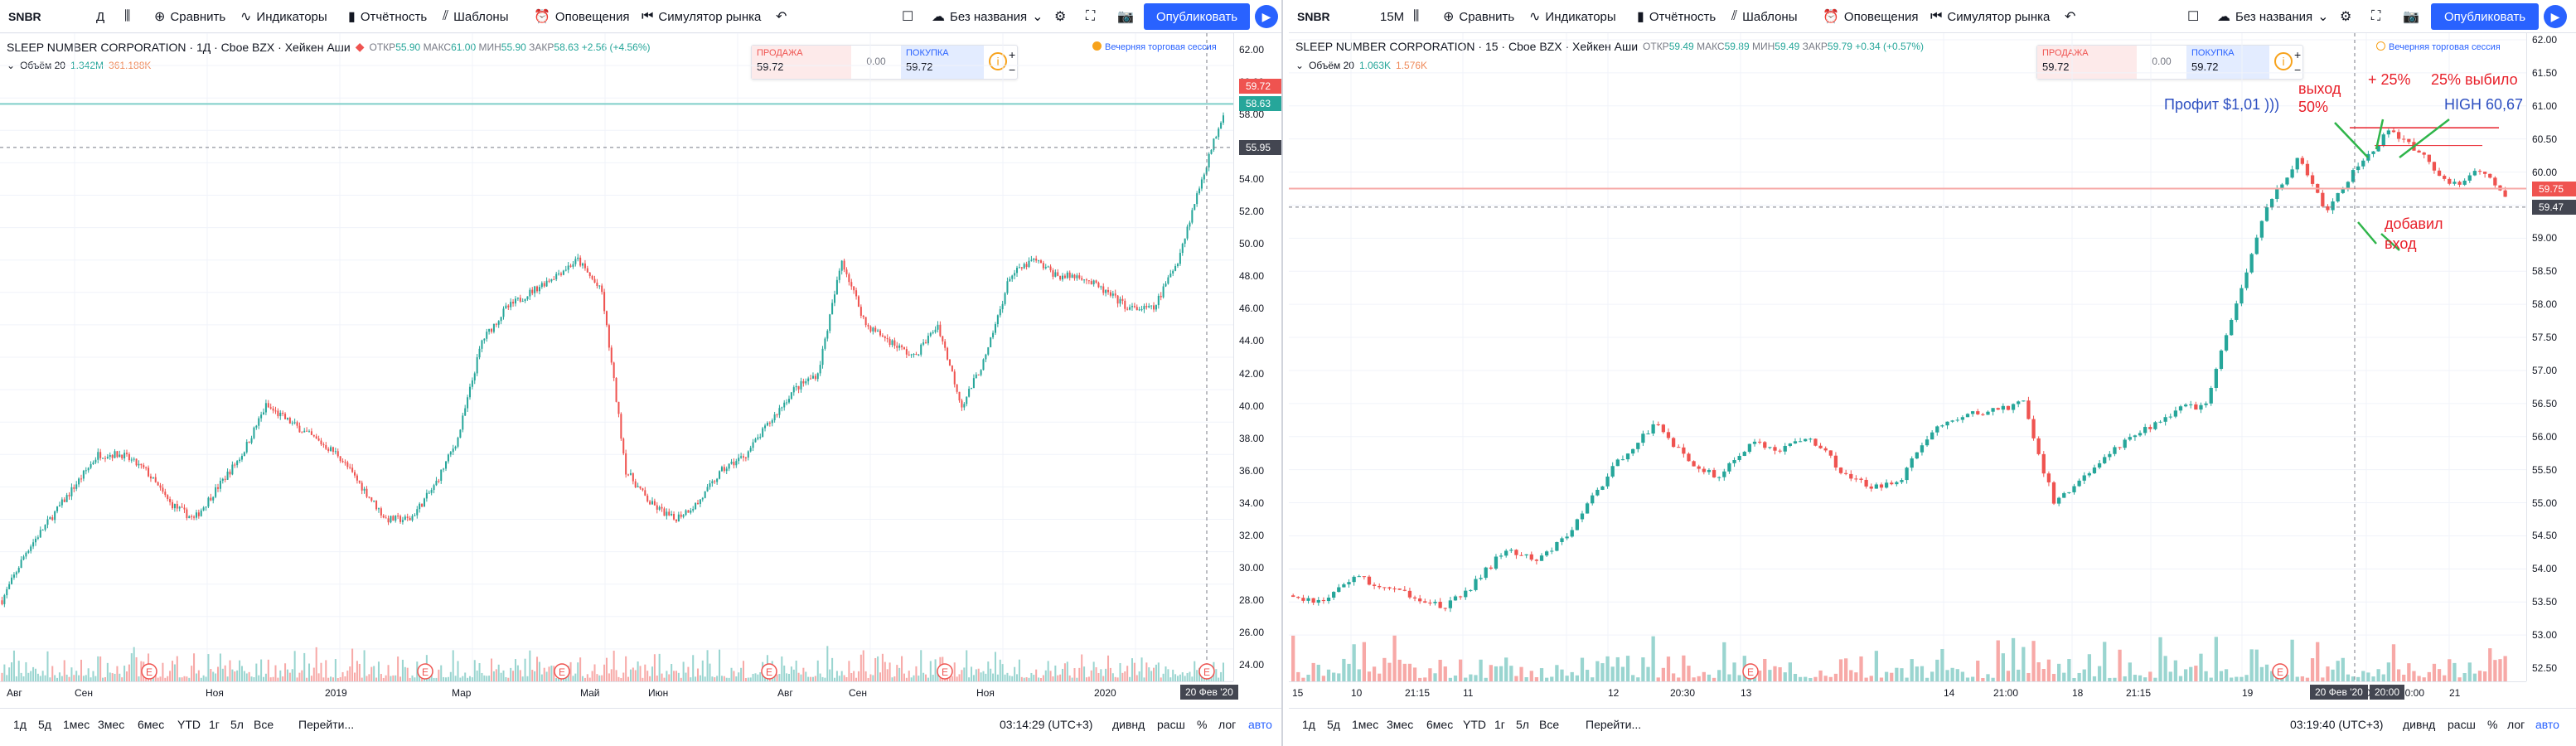 This screenshot has width=2576, height=746. Describe the element at coordinates (100, 16) in the screenshot. I see `interval-button: Д` at that location.